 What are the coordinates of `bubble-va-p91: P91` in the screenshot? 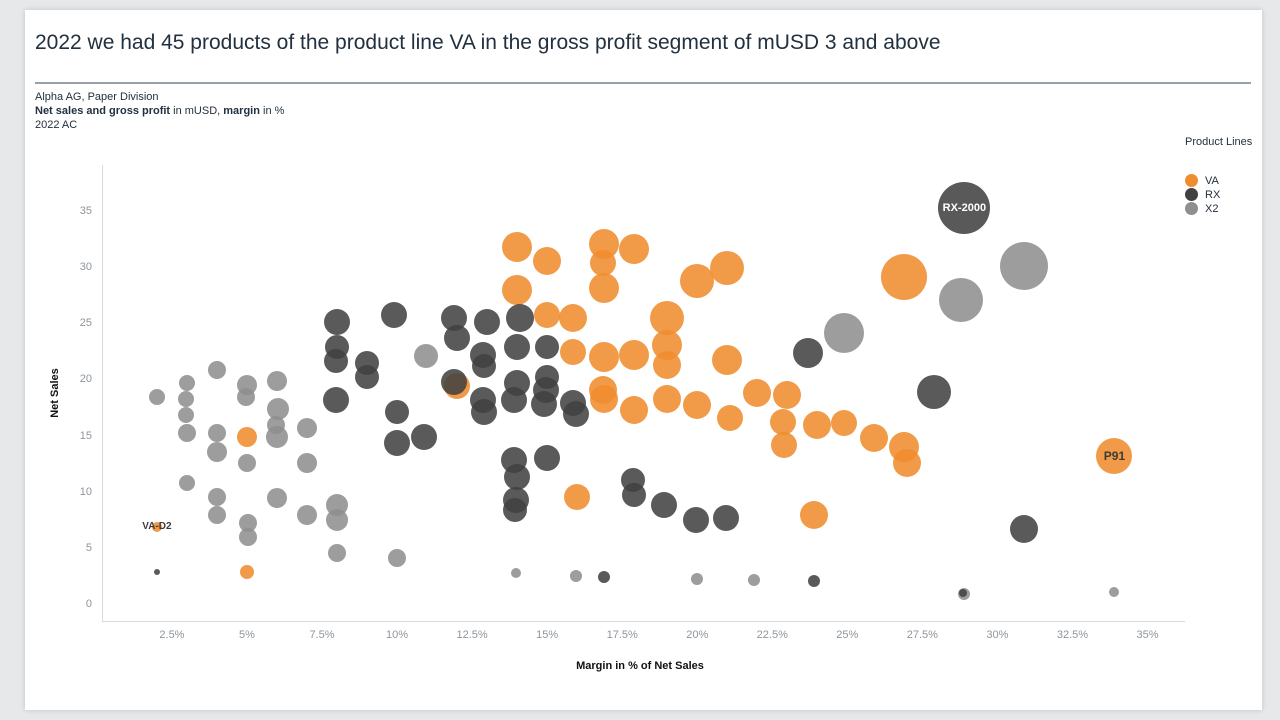 It's located at (1114, 455).